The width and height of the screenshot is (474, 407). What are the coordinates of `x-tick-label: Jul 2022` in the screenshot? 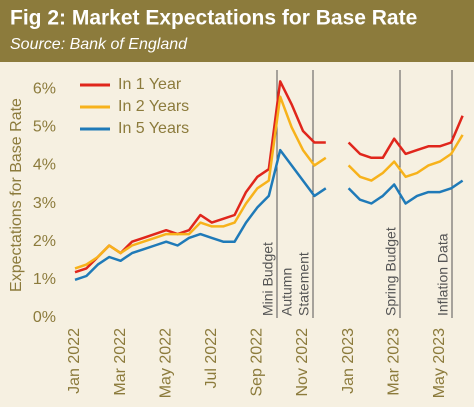 It's located at (211, 358).